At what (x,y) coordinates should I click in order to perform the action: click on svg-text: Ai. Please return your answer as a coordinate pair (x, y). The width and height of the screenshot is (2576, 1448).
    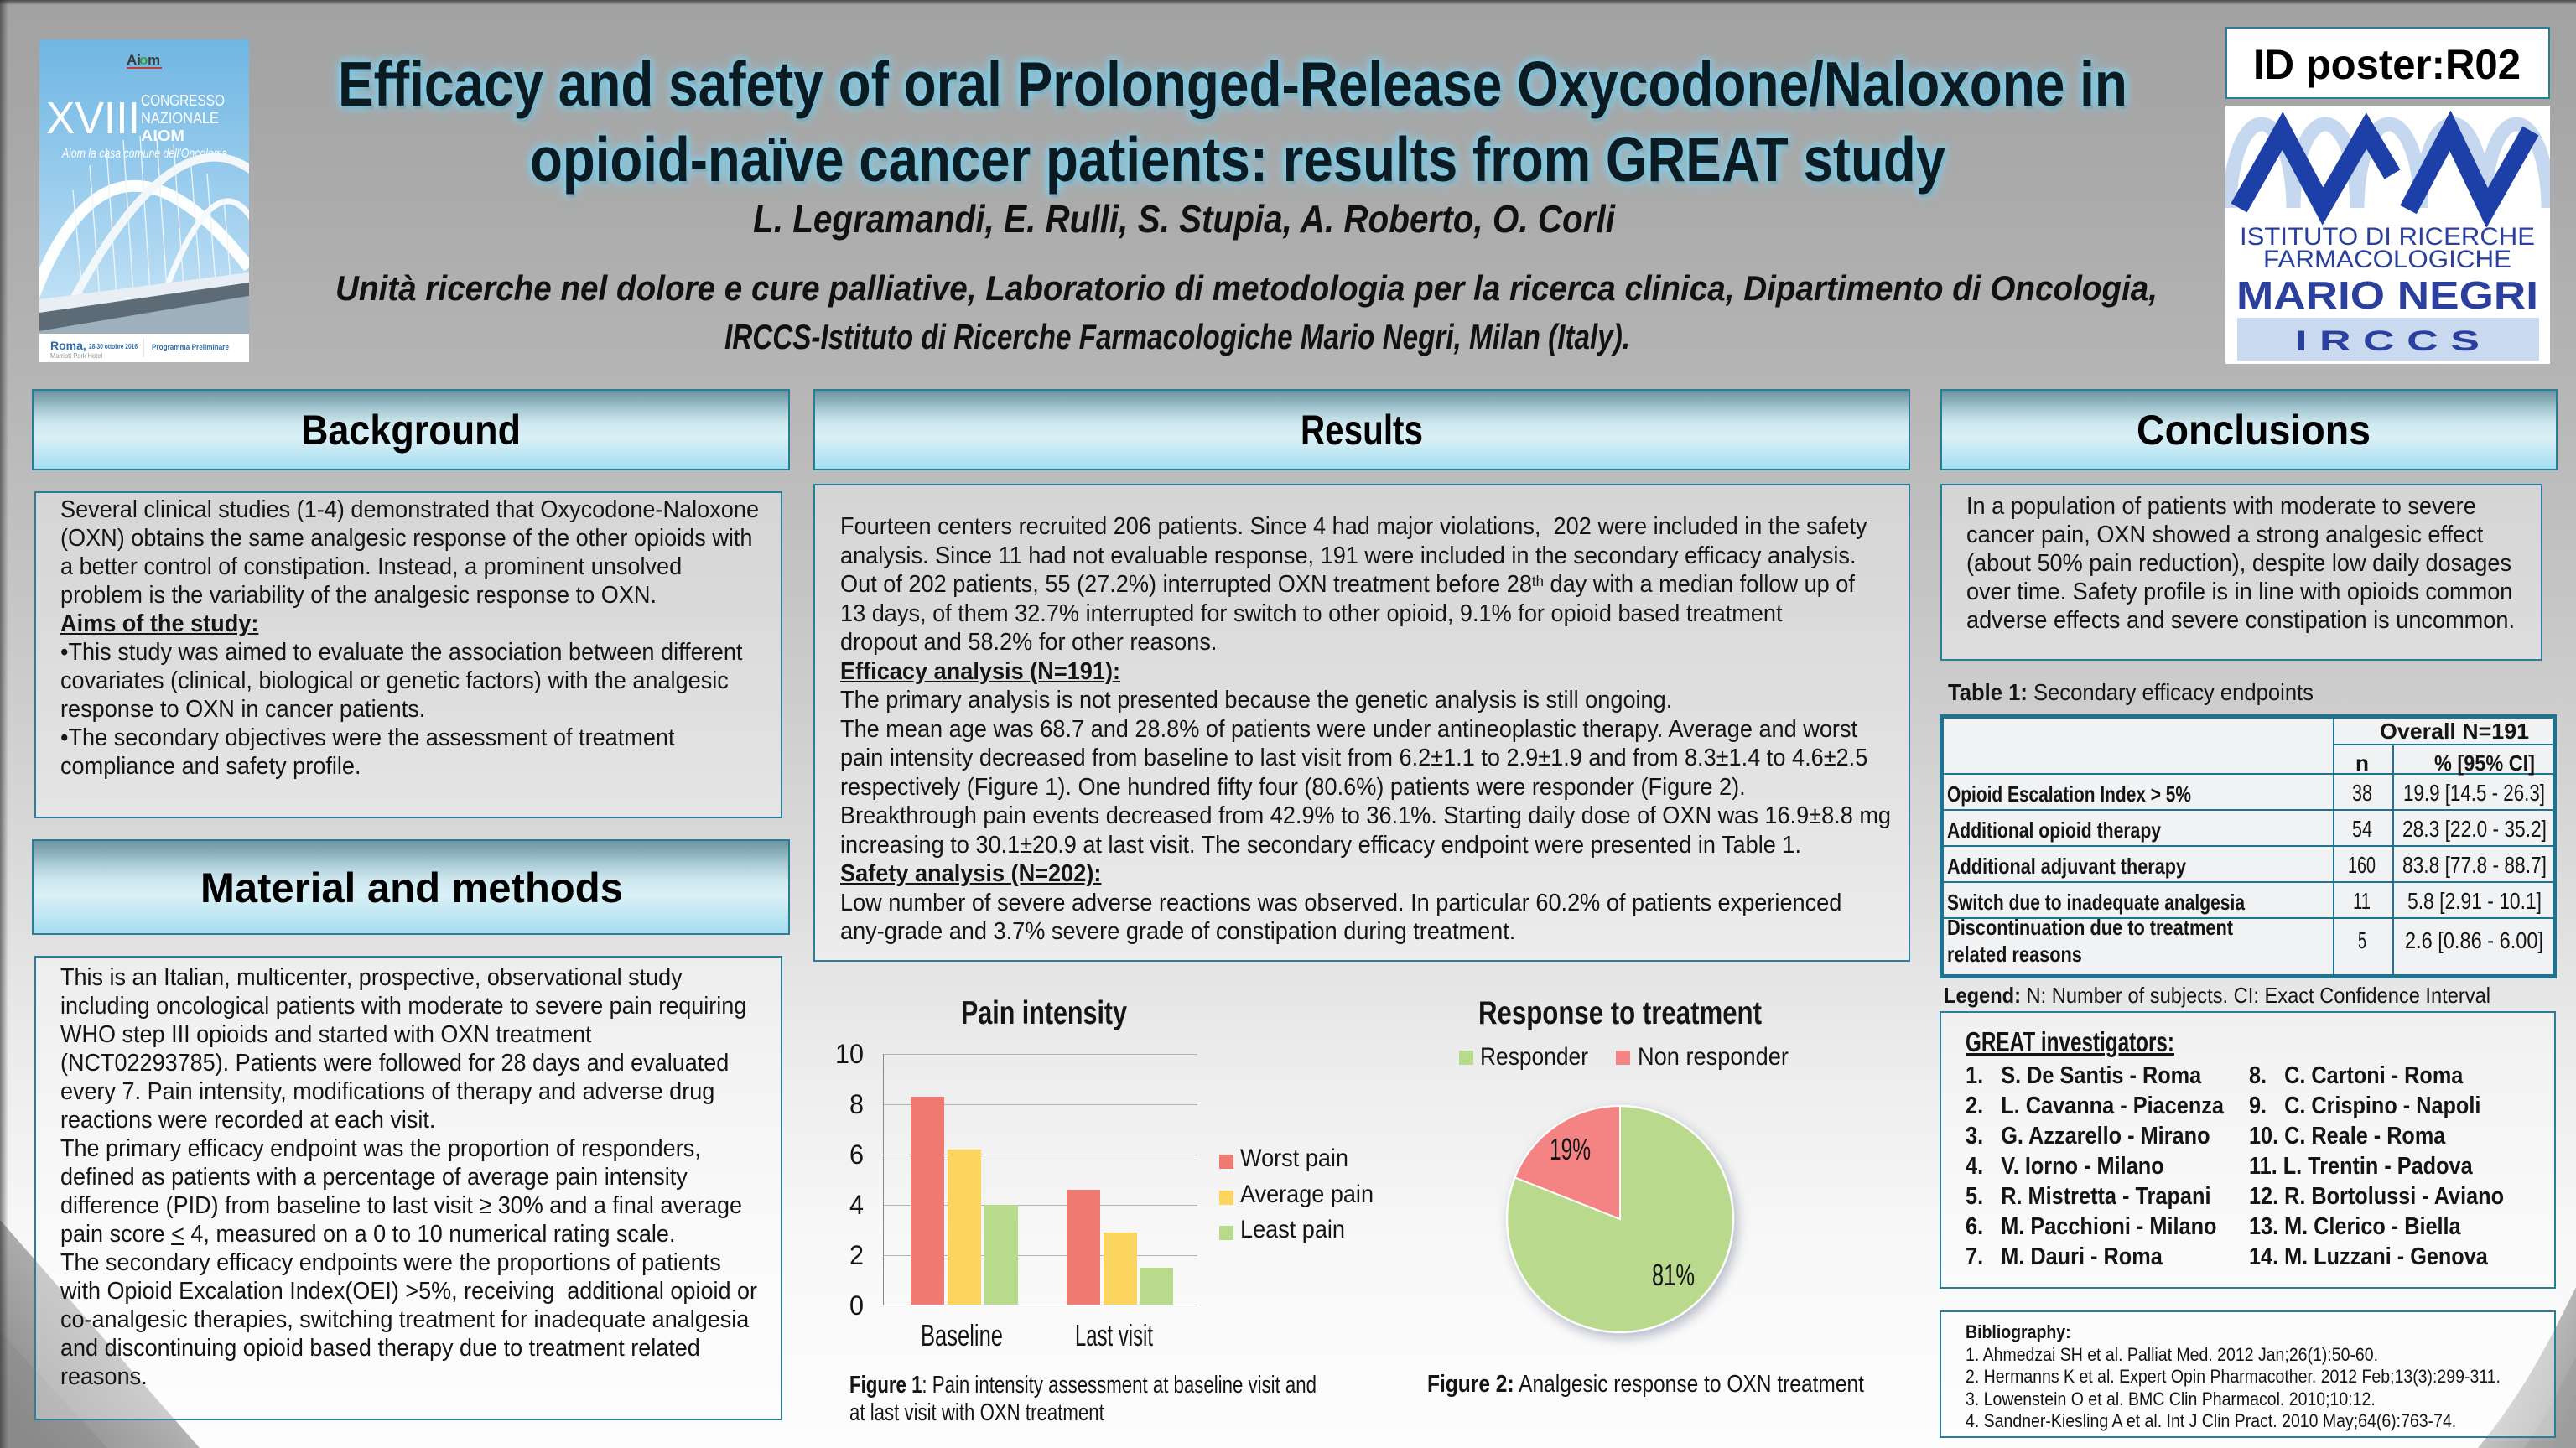
    Looking at the image, I should click on (134, 60).